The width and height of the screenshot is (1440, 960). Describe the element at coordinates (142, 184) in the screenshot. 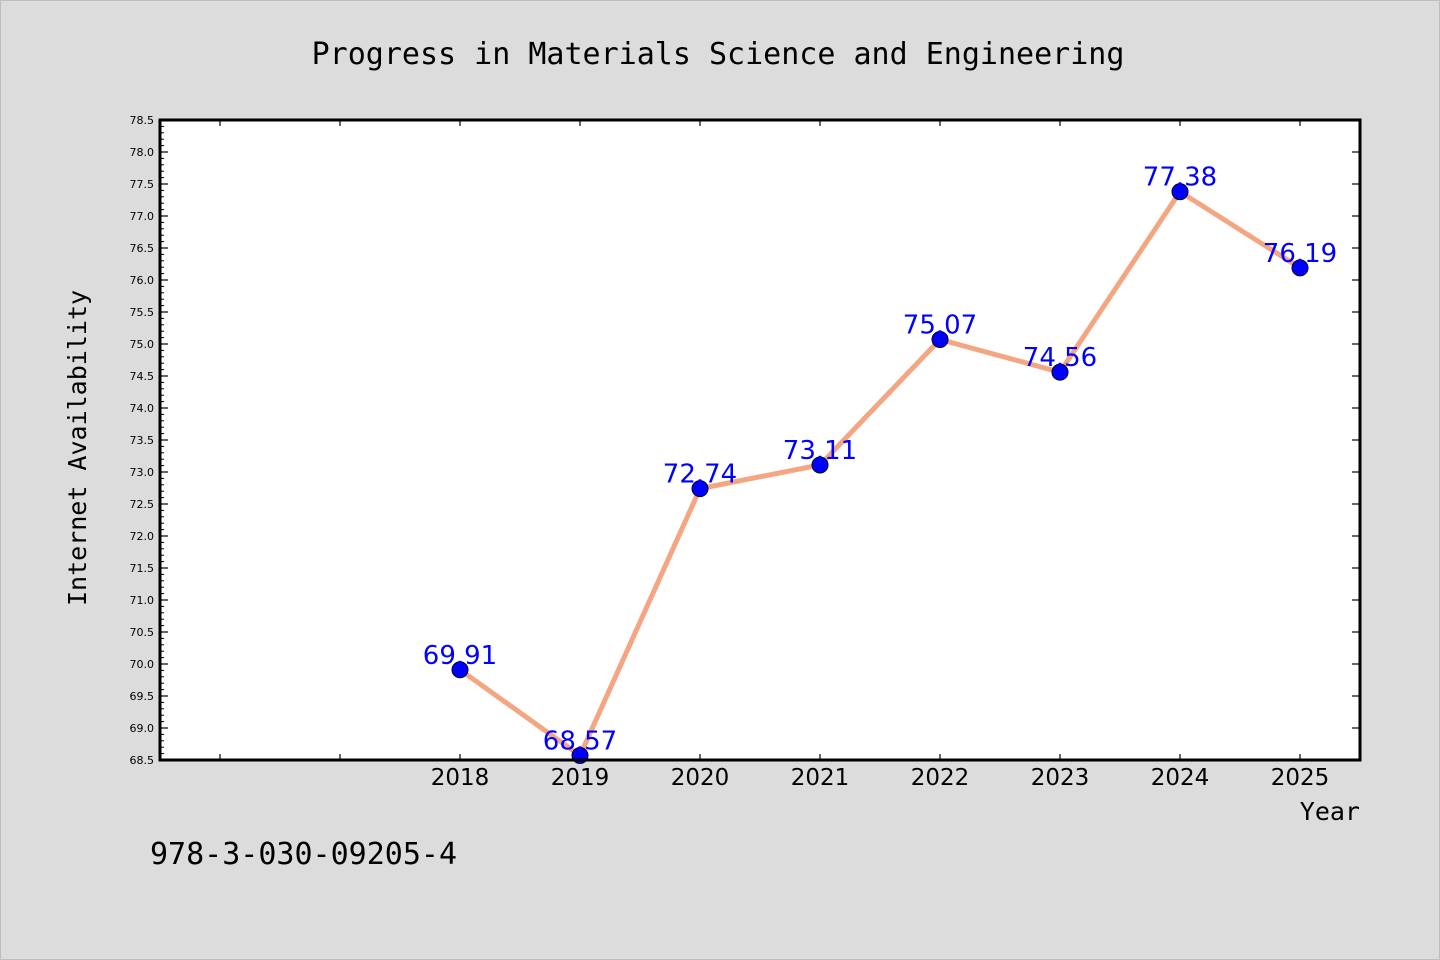

I see `y-tick-label: 77.5` at that location.